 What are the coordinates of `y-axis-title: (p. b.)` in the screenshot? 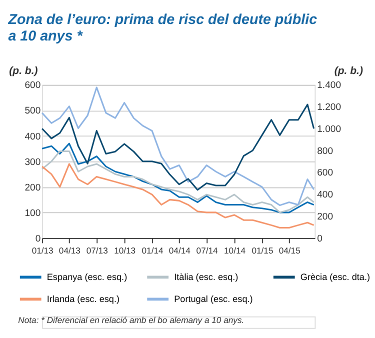 It's located at (23, 70).